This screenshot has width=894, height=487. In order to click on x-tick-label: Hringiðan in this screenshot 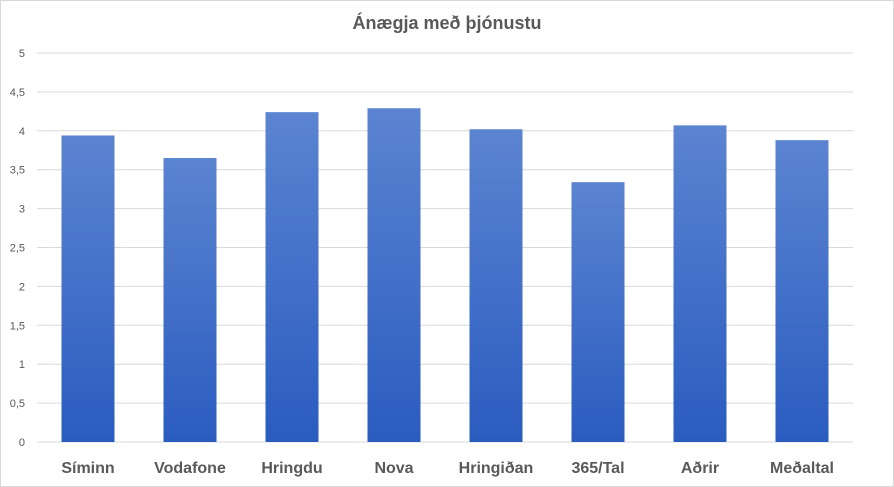, I will do `click(496, 468)`.